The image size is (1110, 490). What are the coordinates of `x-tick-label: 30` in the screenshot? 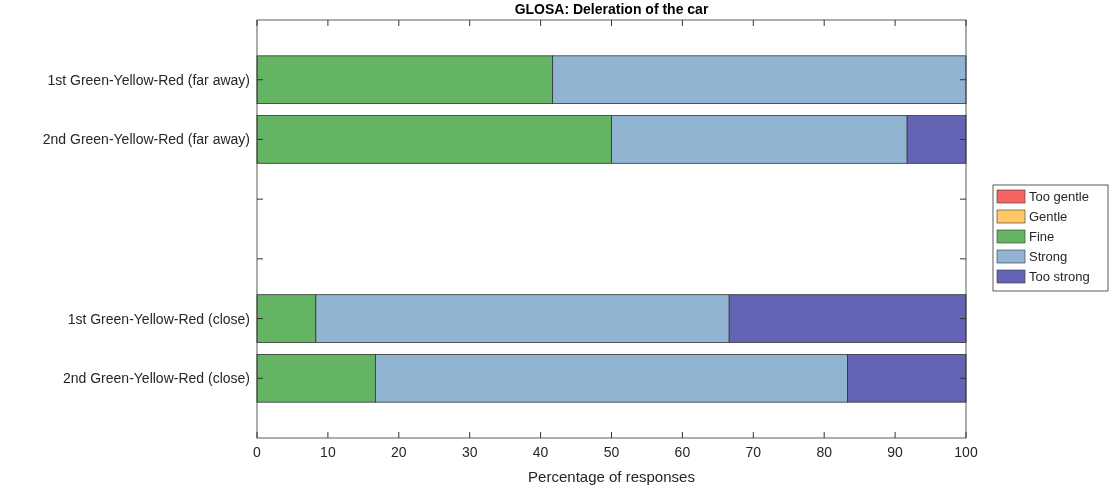 It's located at (469, 452).